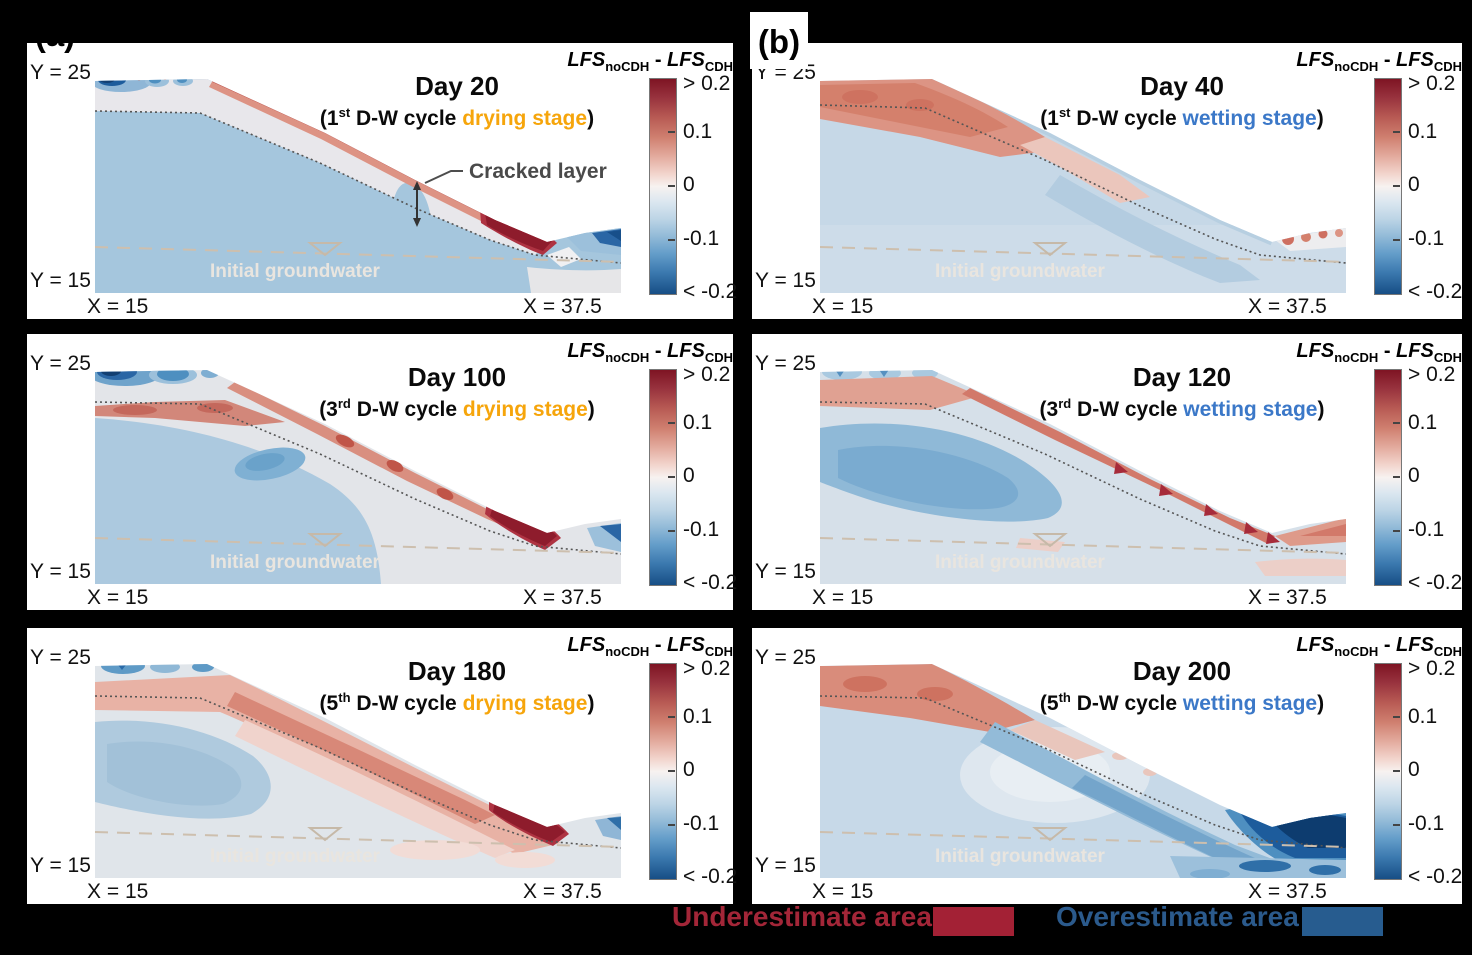  I want to click on contour-plot-day-200: Initial groundwater, so click(1083, 769).